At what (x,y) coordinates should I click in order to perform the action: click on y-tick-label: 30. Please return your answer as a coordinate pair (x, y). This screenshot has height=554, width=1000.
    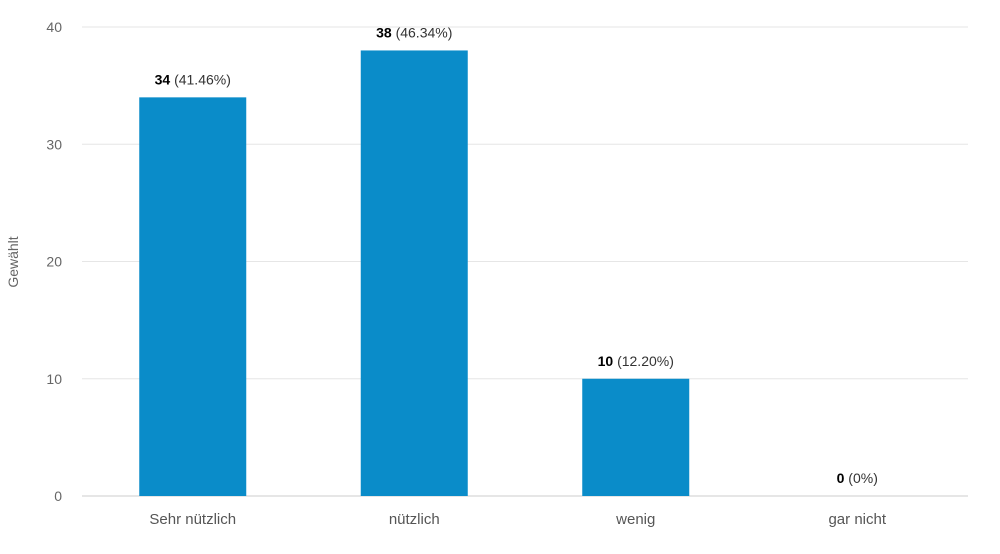
    Looking at the image, I should click on (54, 144).